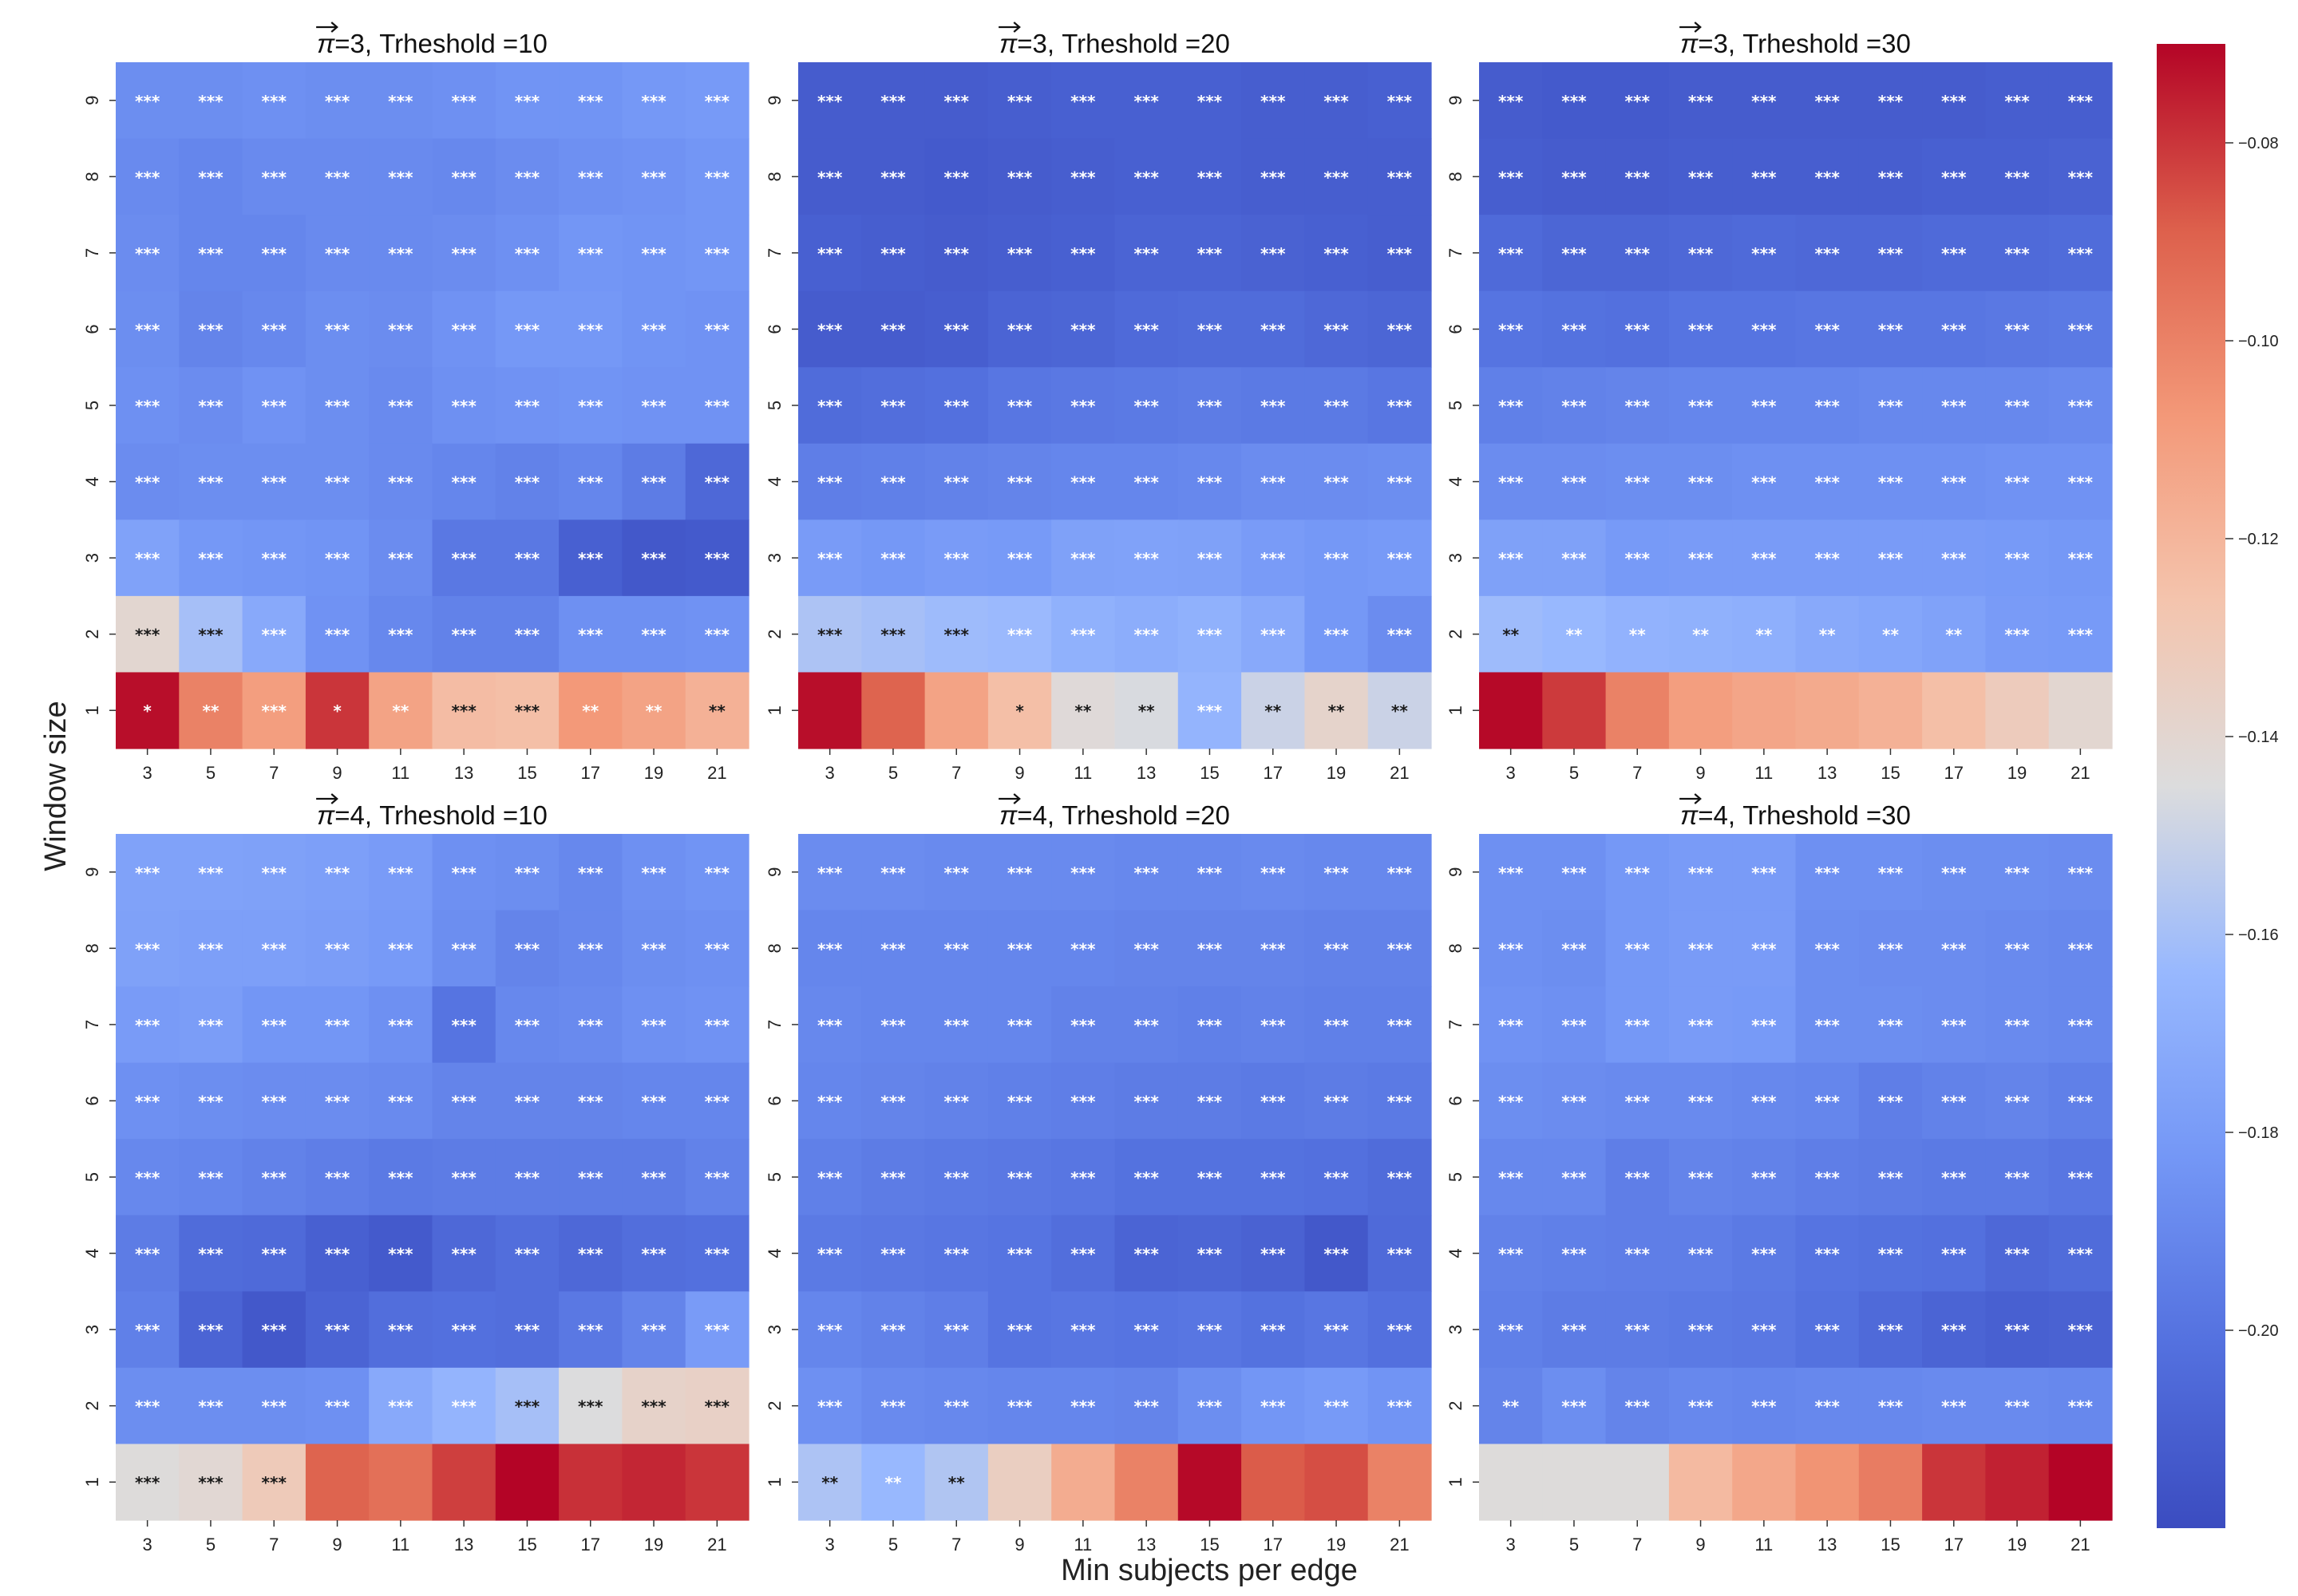 Image resolution: width=2298 pixels, height=1596 pixels. Describe the element at coordinates (775, 710) in the screenshot. I see `y-tick-label: 1` at that location.